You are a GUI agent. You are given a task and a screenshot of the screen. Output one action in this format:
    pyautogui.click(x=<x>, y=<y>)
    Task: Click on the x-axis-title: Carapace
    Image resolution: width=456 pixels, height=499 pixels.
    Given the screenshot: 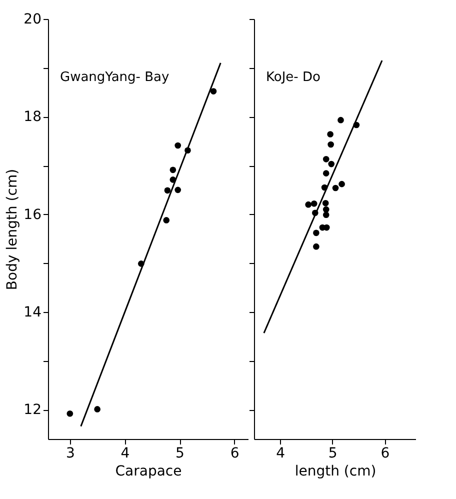 What is the action you would take?
    pyautogui.click(x=148, y=472)
    